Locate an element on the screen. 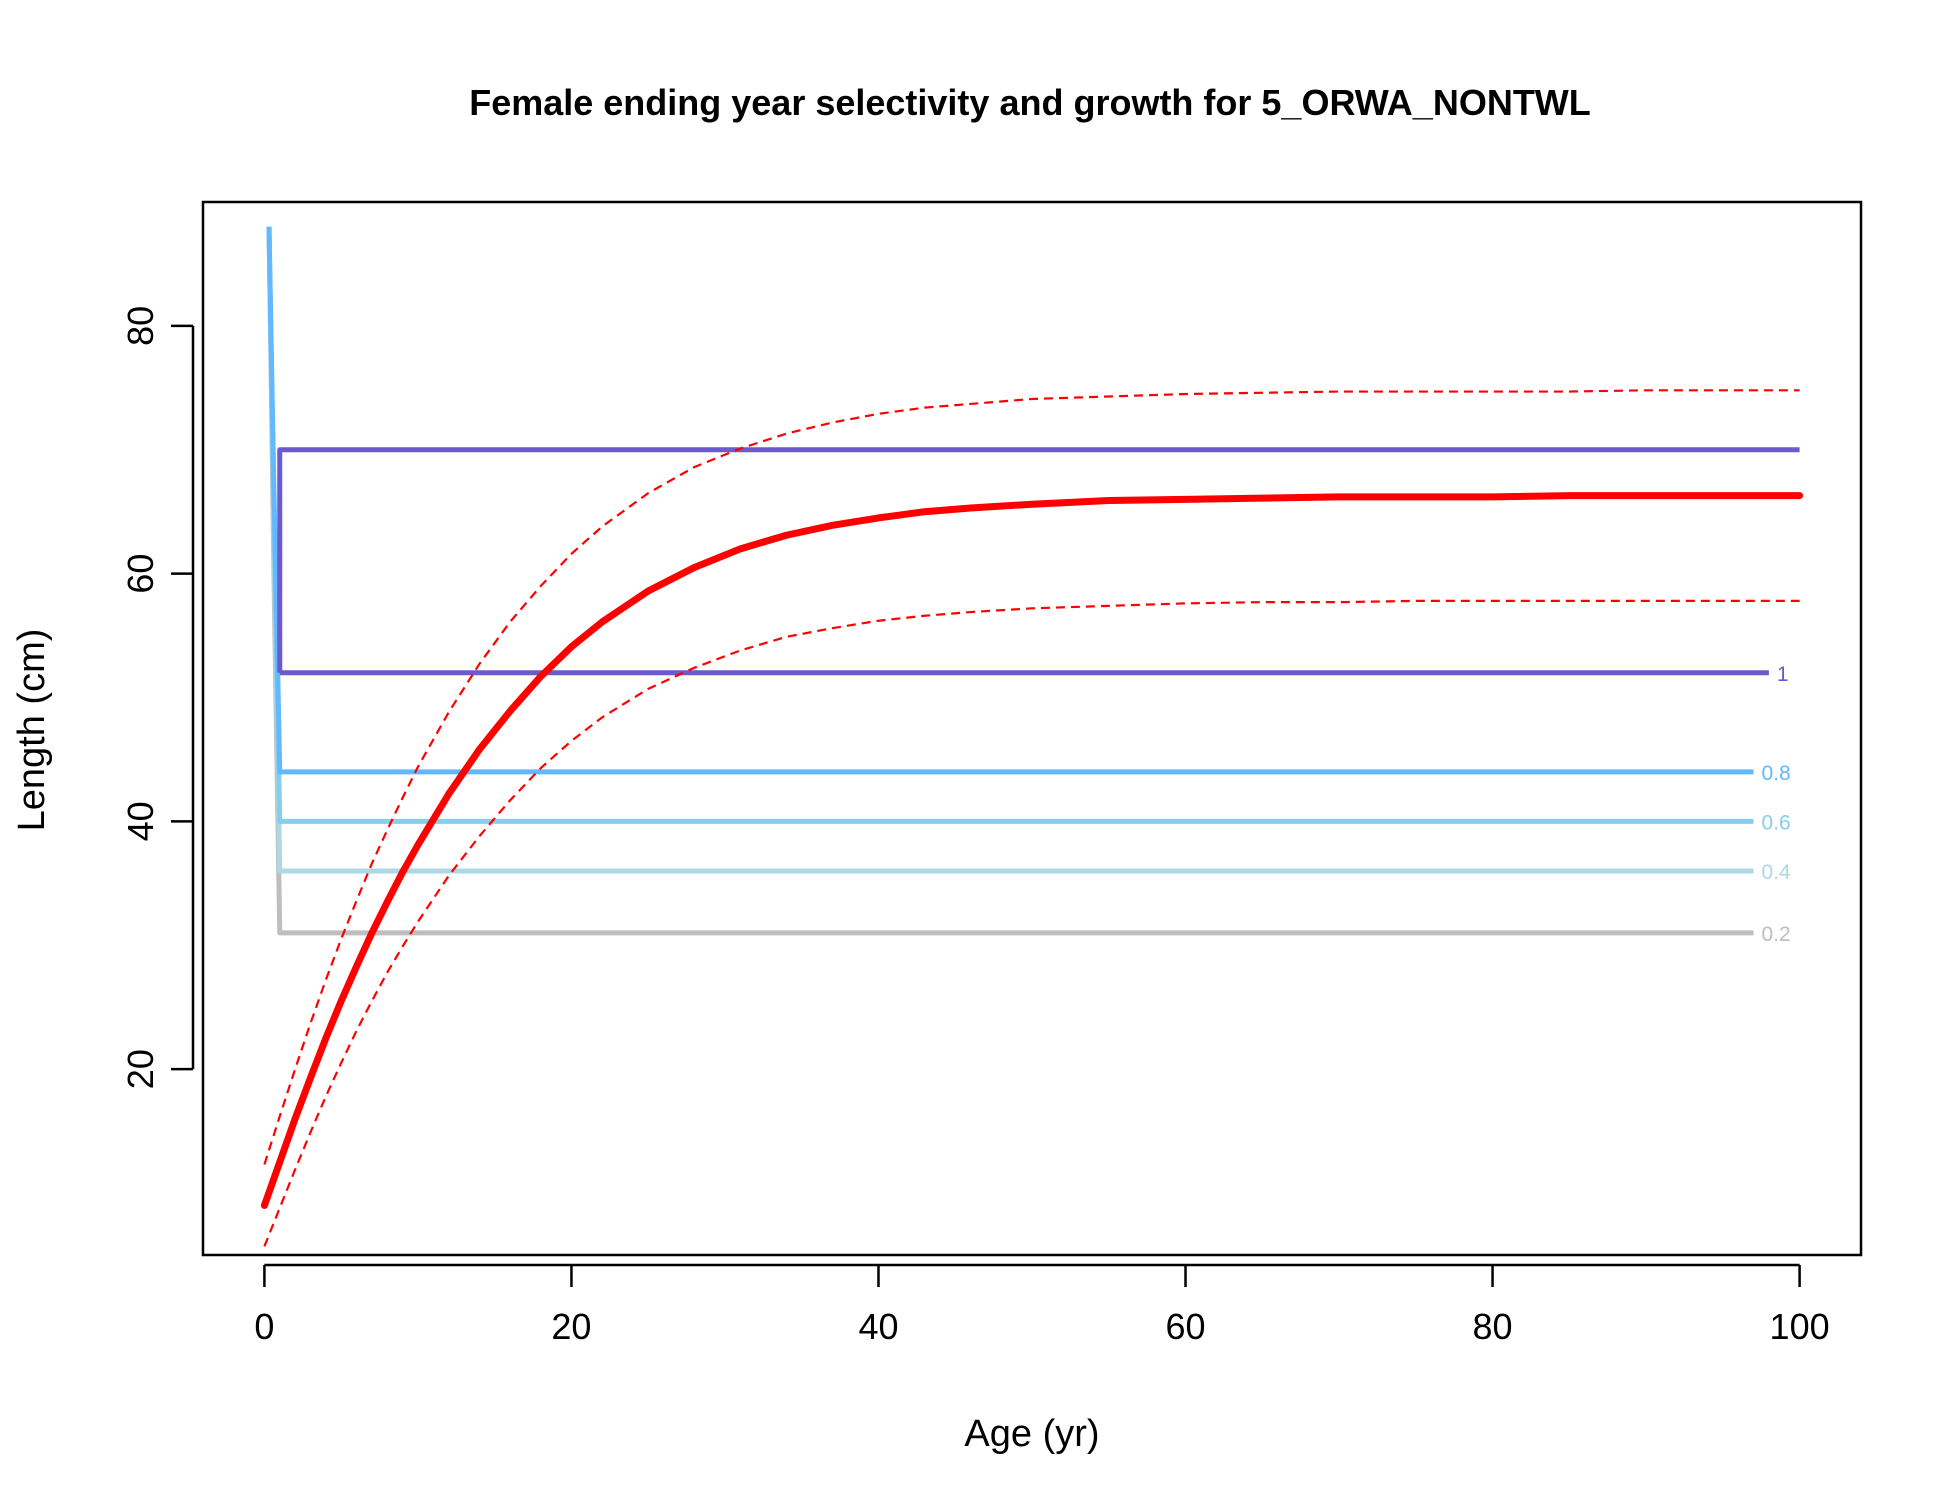  y-tick-label: 20 is located at coordinates (140, 1069).